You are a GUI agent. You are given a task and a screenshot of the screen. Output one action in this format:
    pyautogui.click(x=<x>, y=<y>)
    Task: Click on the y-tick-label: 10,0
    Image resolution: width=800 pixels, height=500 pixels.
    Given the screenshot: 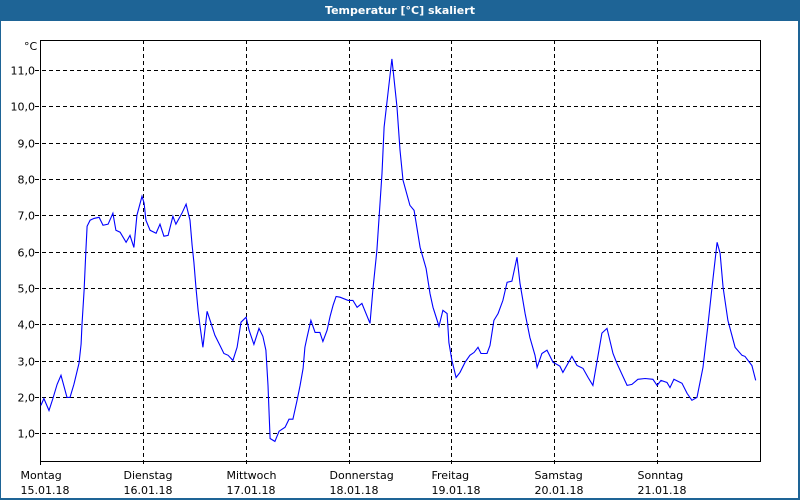 What is the action you would take?
    pyautogui.click(x=23, y=107)
    